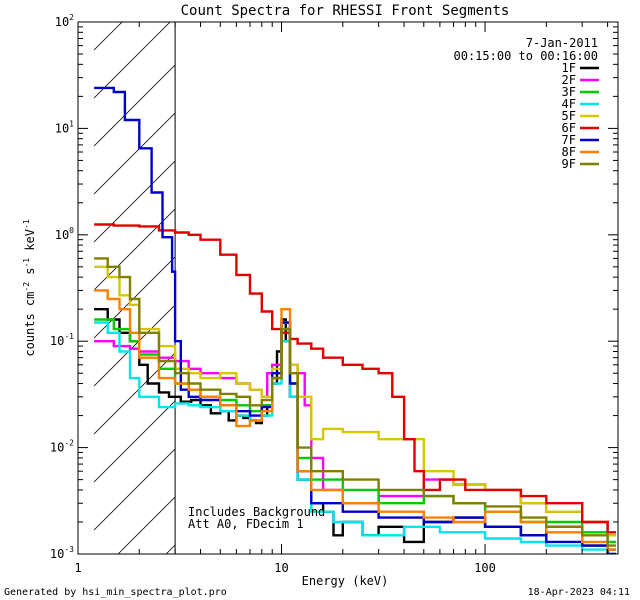  What do you see at coordinates (345, 11) in the screenshot?
I see `chart-title: Count Spectra for RHESSI Front Segments` at bounding box center [345, 11].